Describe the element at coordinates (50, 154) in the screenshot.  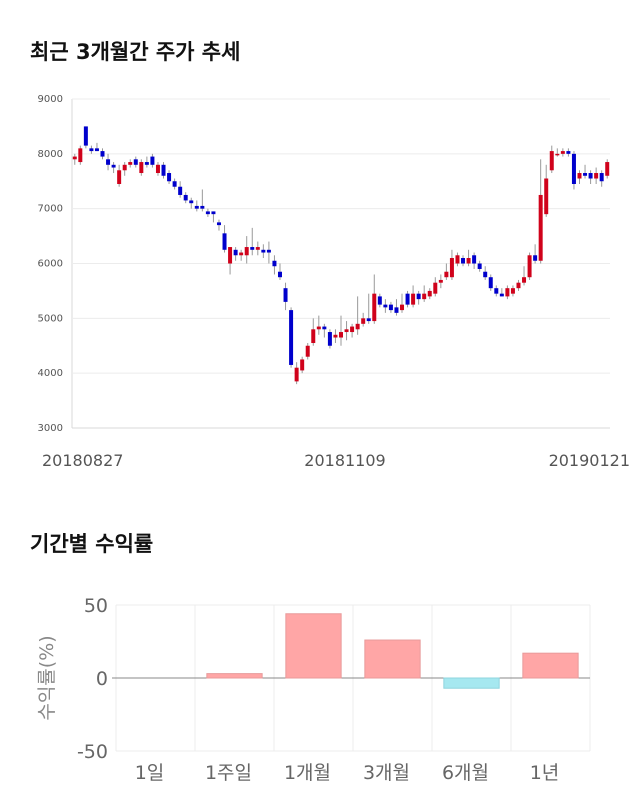
I see `y-tick-label: 8000` at that location.